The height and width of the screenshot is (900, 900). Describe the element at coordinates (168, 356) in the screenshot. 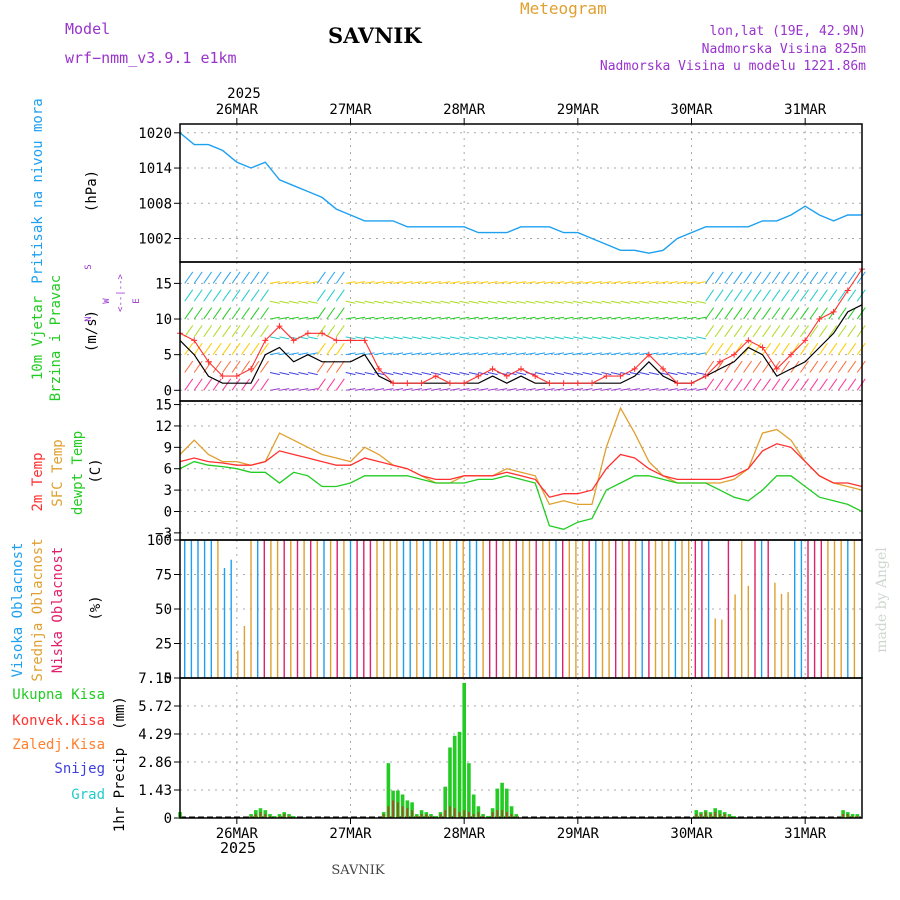

I see `y-tick-label: 5` at that location.